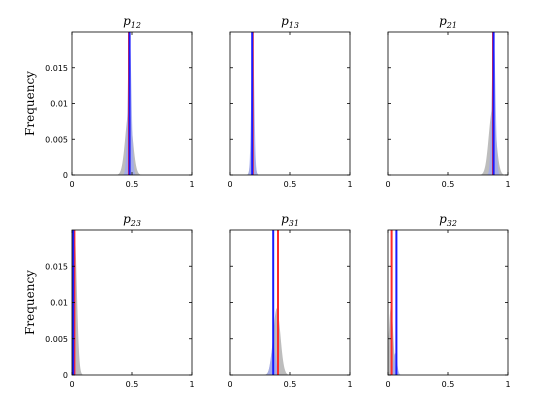 The width and height of the screenshot is (560, 420). I want to click on panel-title: p12, so click(132, 22).